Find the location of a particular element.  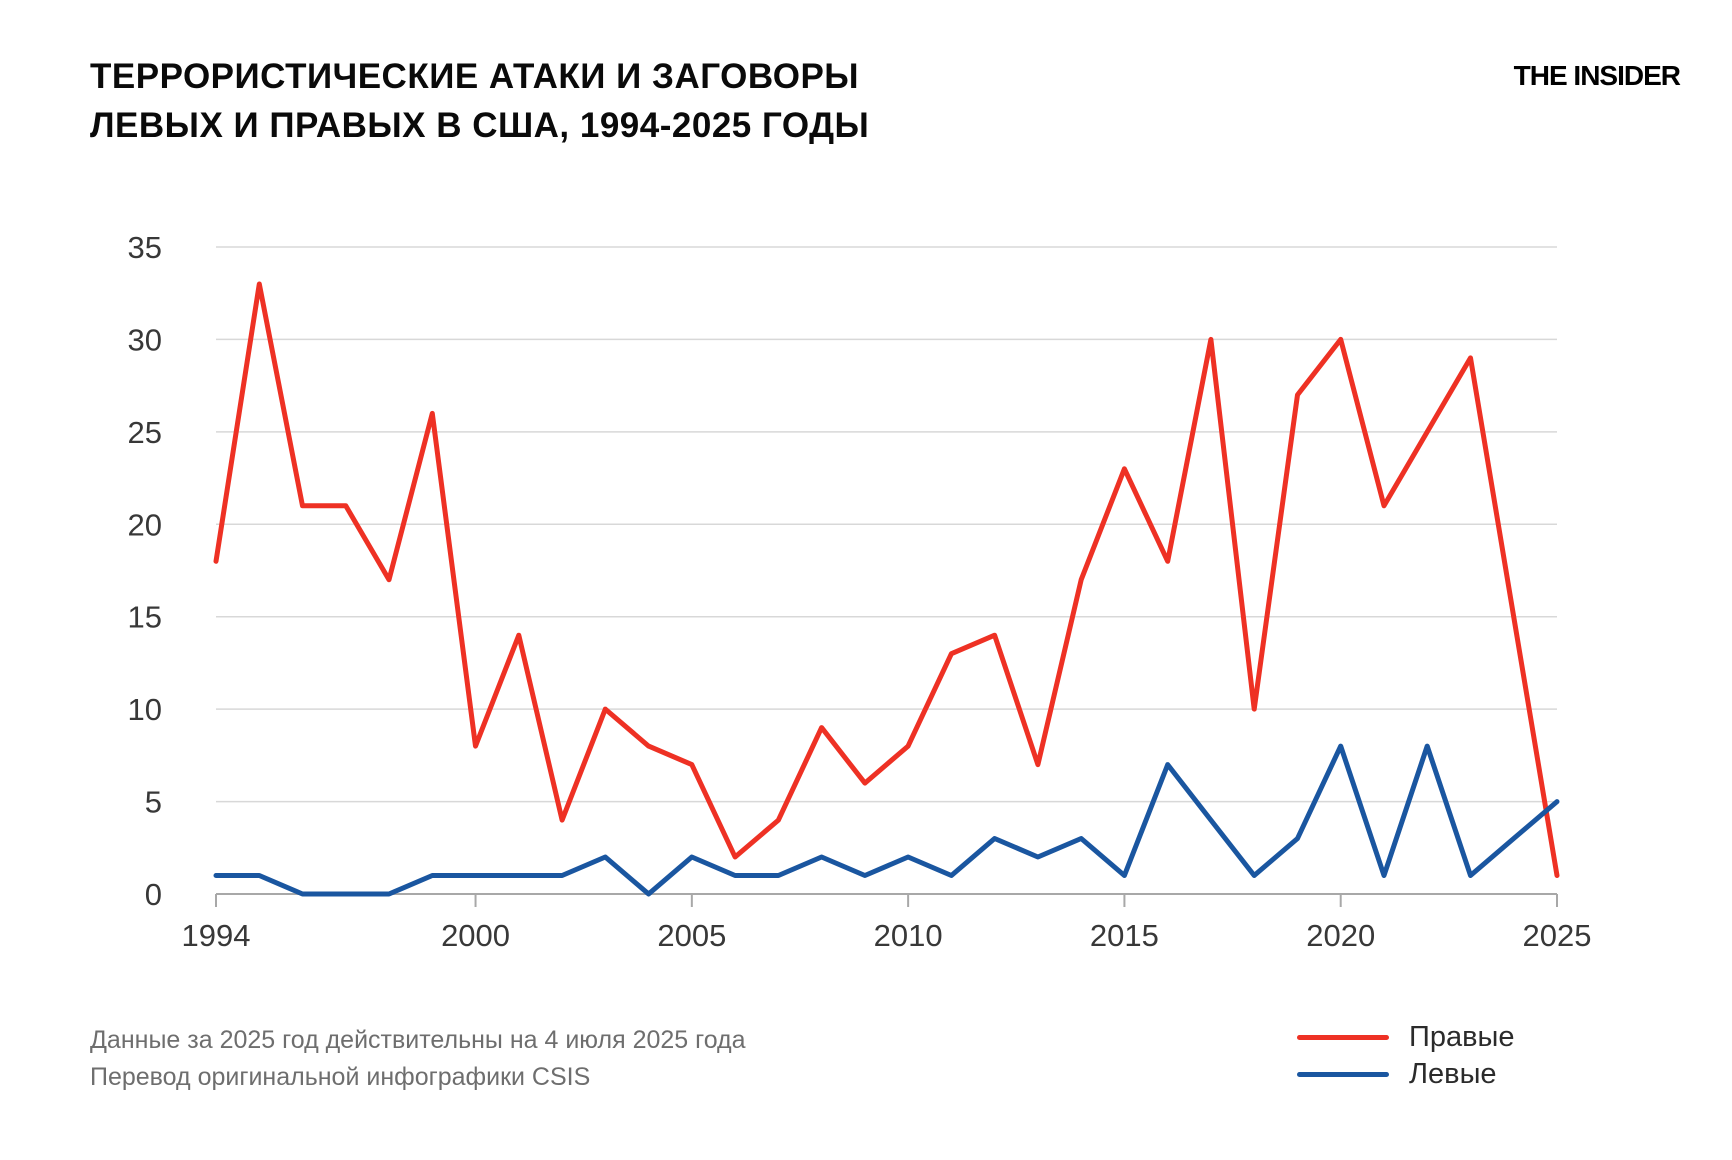

x-axis-label-2020: 2020 is located at coordinates (1340, 935).